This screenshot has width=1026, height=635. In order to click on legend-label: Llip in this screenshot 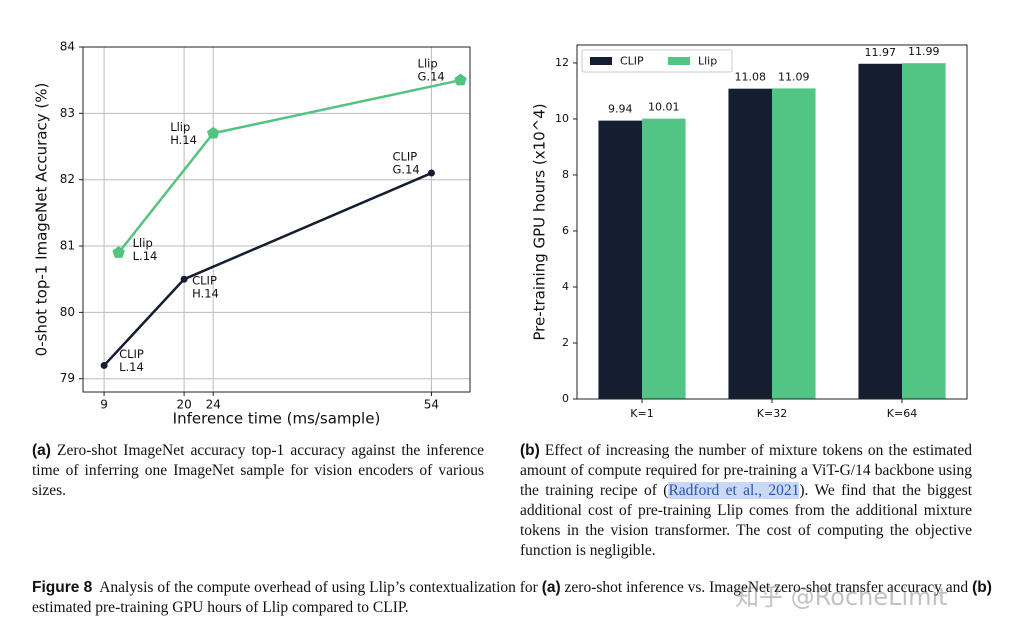, I will do `click(707, 61)`.